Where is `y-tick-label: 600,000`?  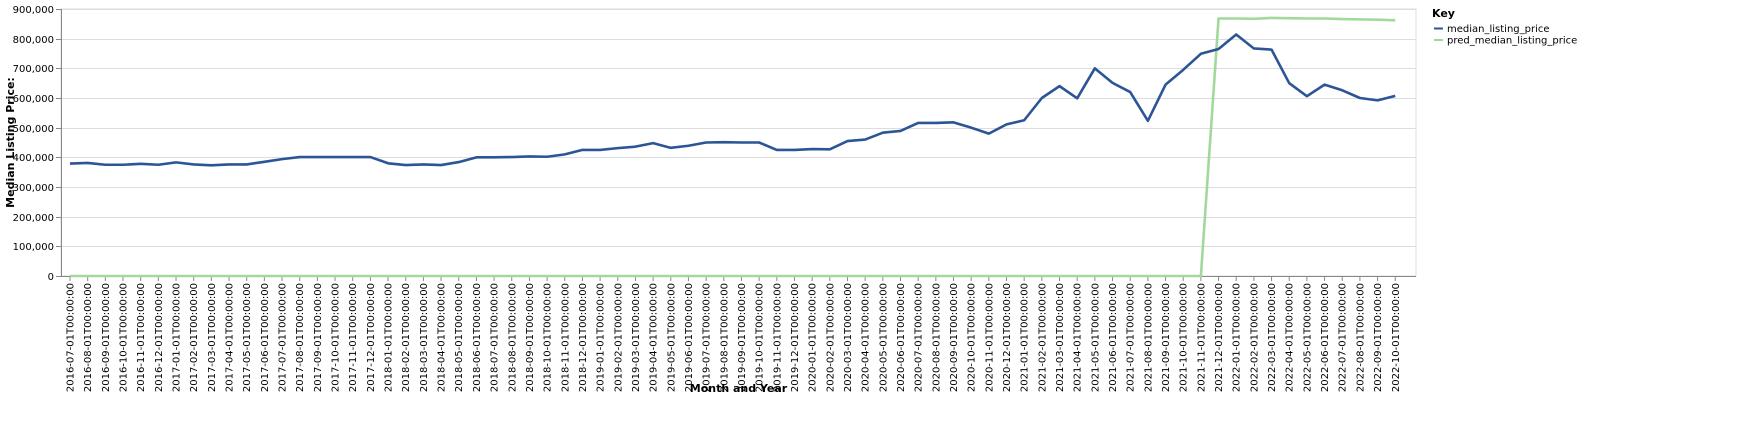
y-tick-label: 600,000 is located at coordinates (33, 99).